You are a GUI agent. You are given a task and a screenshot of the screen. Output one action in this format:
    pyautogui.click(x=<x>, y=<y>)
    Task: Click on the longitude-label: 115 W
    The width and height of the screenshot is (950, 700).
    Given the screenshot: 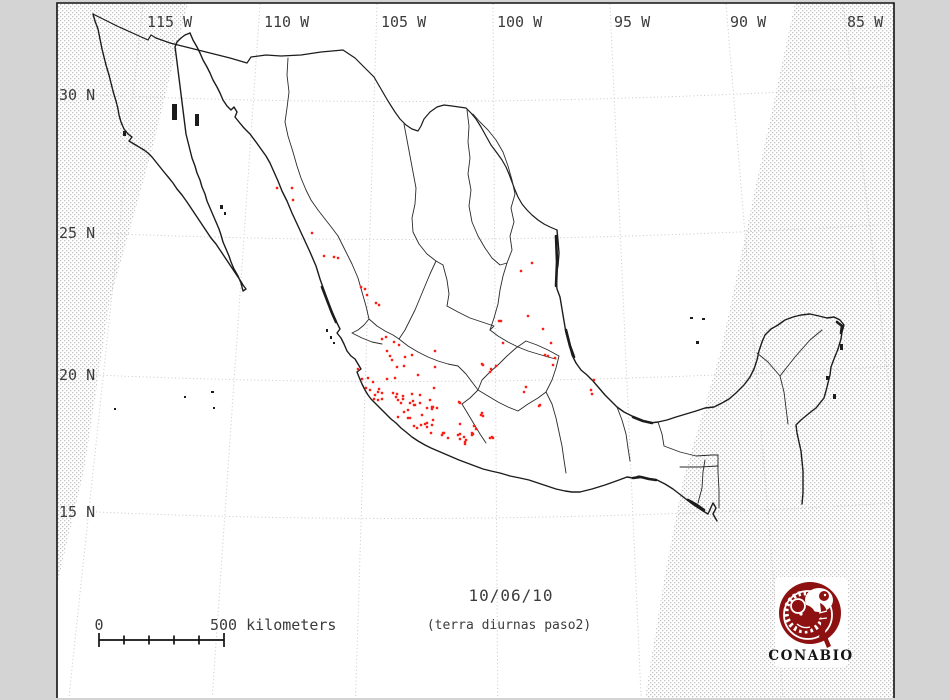 What is the action you would take?
    pyautogui.click(x=170, y=22)
    